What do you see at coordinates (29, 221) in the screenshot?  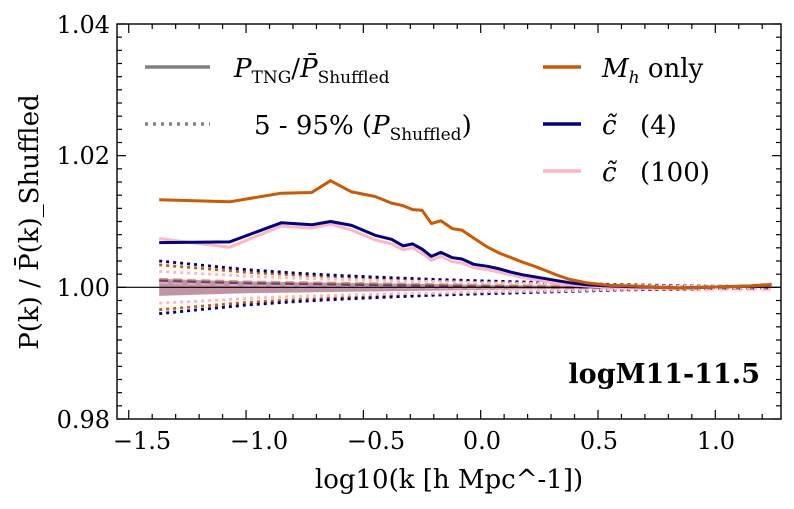 I see `y-axis-label: P(k) / P̄(k)_Shuffled` at bounding box center [29, 221].